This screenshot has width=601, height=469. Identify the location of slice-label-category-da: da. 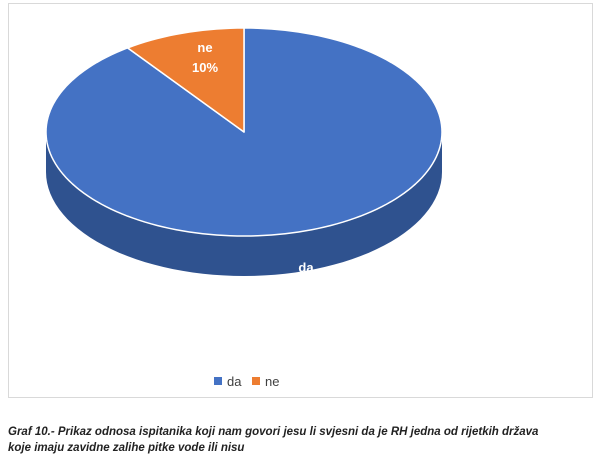
(306, 267).